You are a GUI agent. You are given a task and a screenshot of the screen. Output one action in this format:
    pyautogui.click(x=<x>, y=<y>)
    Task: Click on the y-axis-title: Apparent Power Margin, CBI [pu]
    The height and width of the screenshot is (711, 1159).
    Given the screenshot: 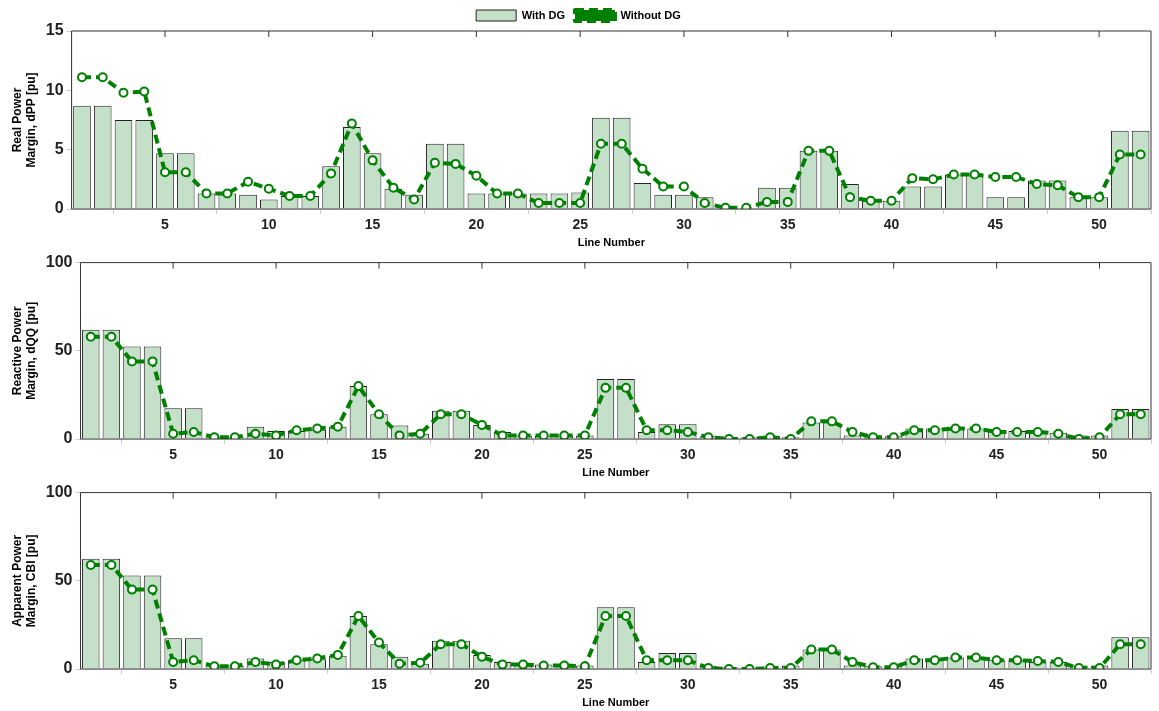 What is the action you would take?
    pyautogui.click(x=23, y=581)
    